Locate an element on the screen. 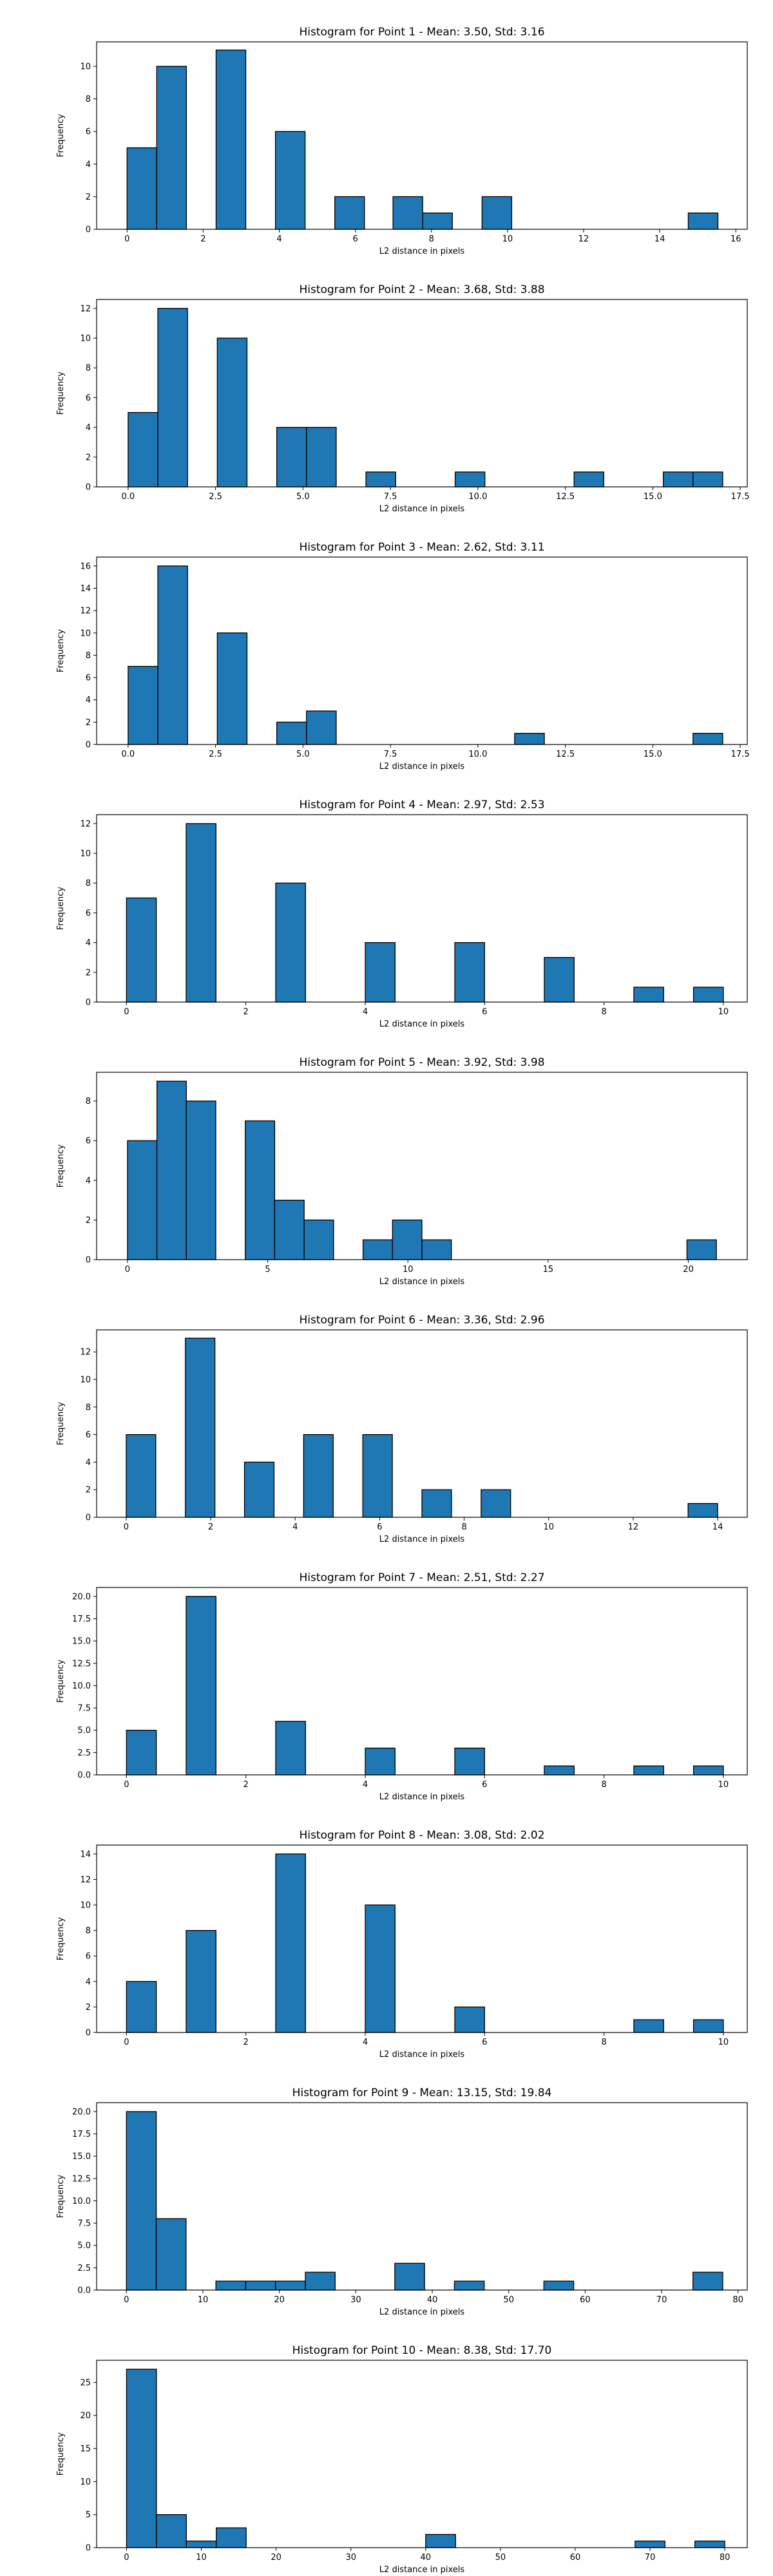 This screenshot has width=773, height=2576. x-tick-label: 80 is located at coordinates (737, 2300).